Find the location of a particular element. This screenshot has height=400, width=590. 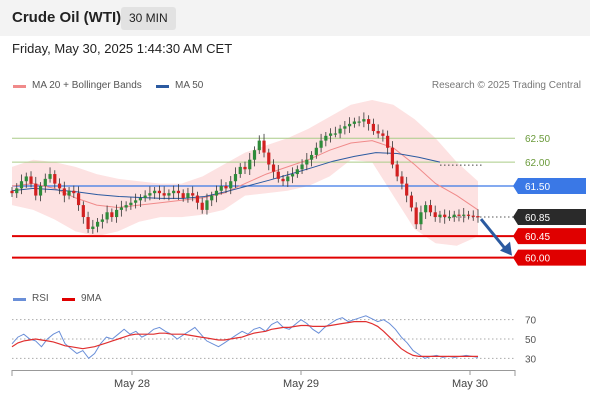

price-level-label-1: 62.00 is located at coordinates (537, 163).